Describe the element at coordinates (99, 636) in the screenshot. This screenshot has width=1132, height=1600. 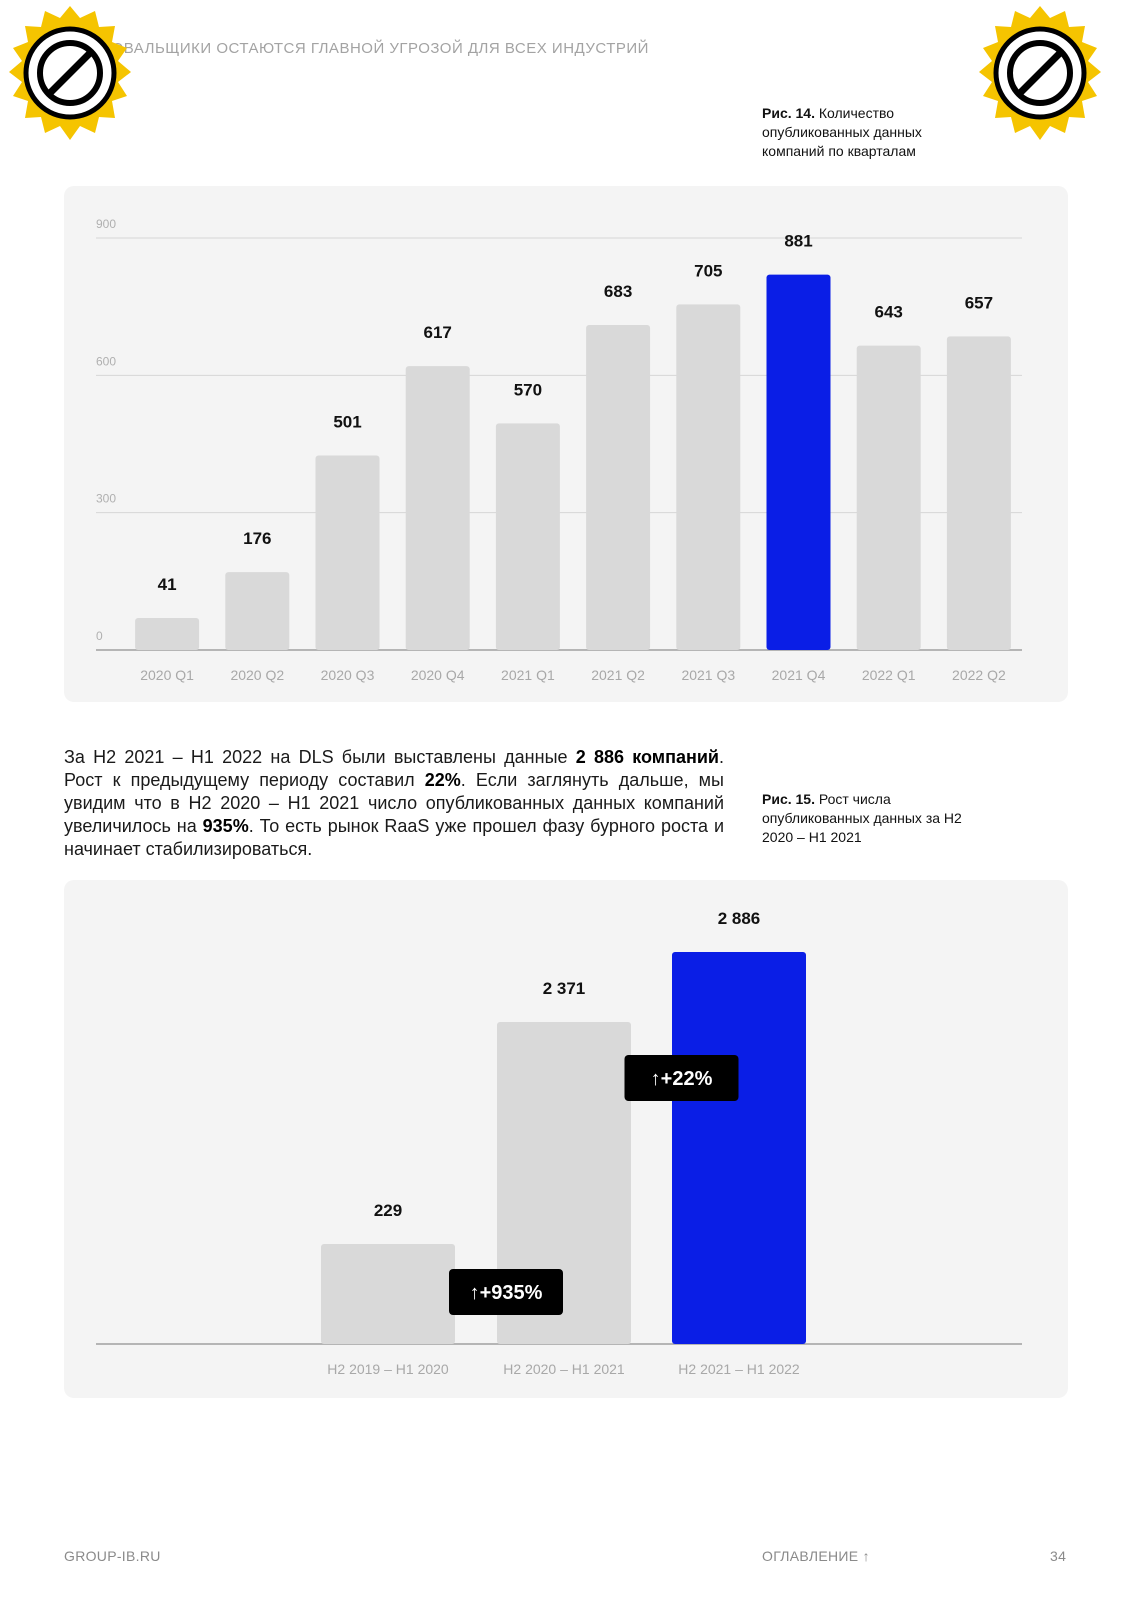
I see `y-tick-label: 0` at that location.